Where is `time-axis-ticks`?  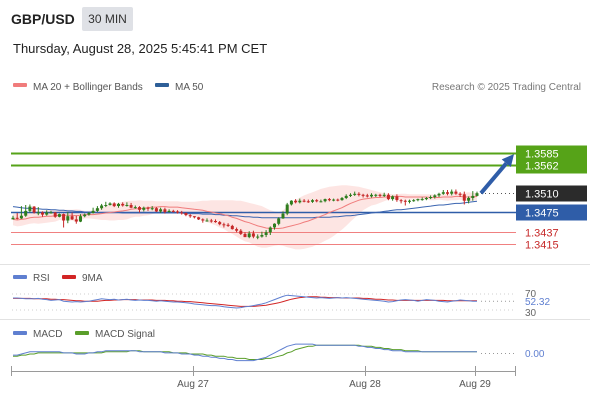 time-axis-ticks is located at coordinates (263, 371).